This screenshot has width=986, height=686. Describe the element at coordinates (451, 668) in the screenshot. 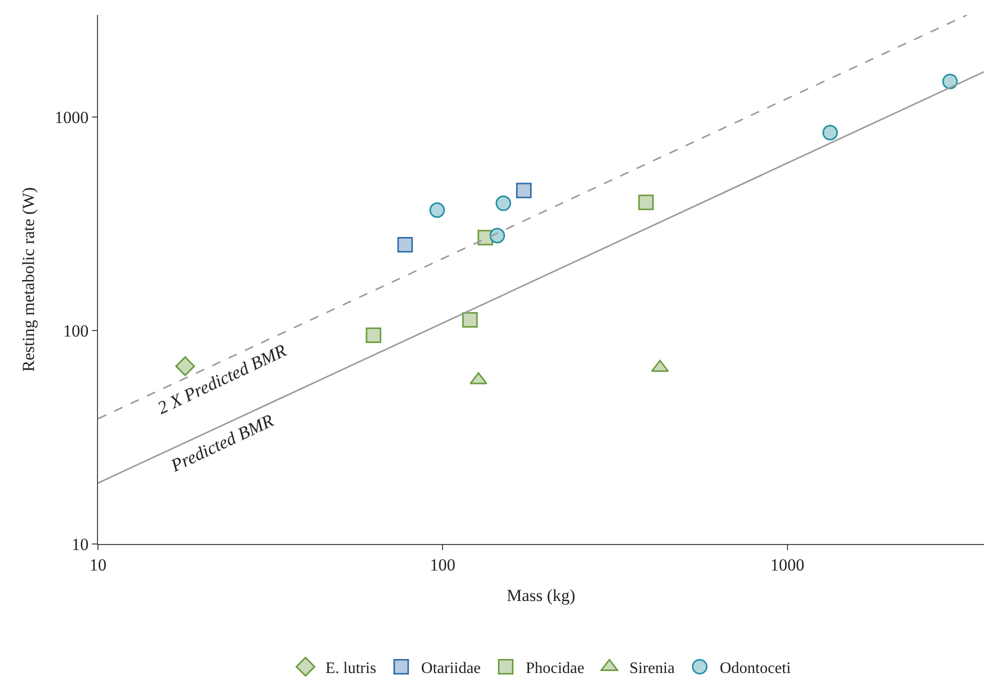

I see `legend-label: Otariidae` at that location.